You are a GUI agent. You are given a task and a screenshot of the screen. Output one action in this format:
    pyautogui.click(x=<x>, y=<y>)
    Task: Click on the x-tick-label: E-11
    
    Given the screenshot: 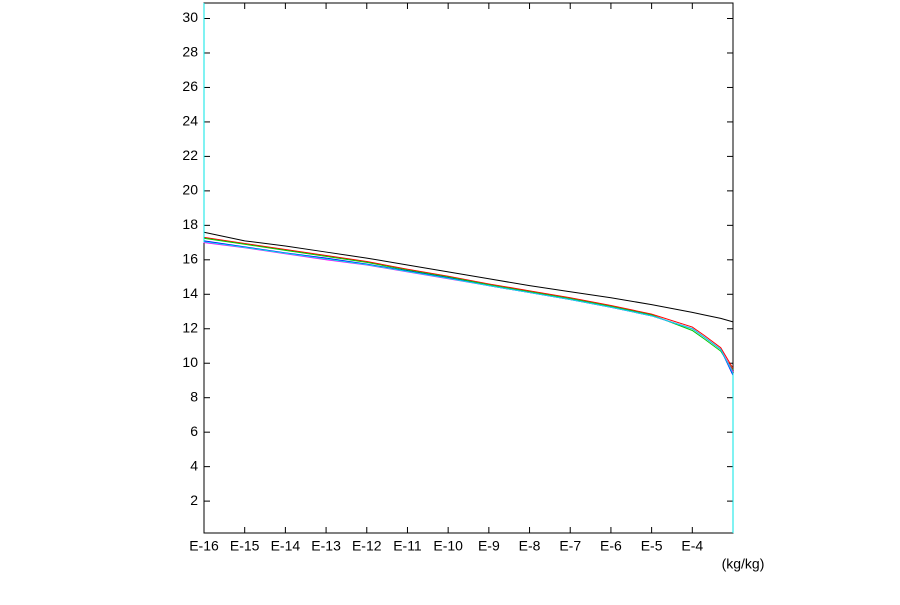 What is the action you would take?
    pyautogui.click(x=407, y=546)
    